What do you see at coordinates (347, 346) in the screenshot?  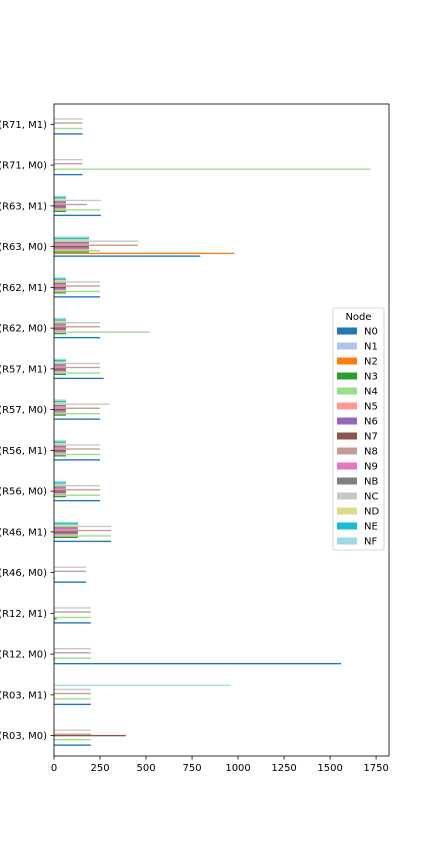 I see `legend-swatch-N1` at bounding box center [347, 346].